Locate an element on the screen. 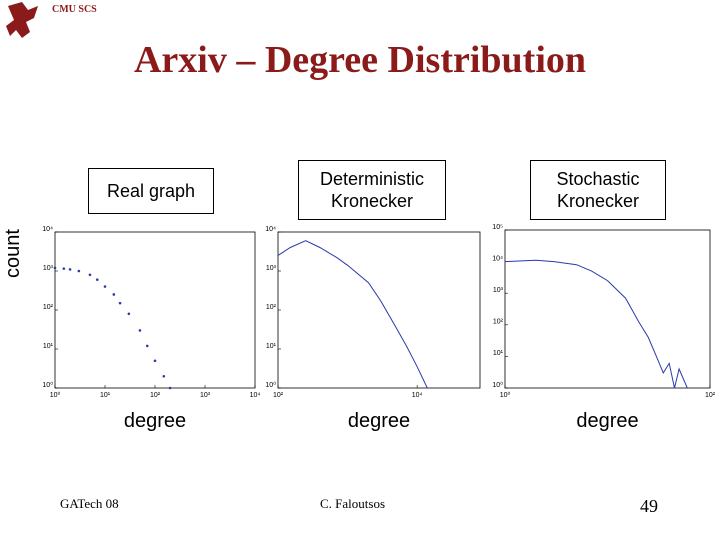 The image size is (720, 540). footer-left: GATech 08 is located at coordinates (89, 503).